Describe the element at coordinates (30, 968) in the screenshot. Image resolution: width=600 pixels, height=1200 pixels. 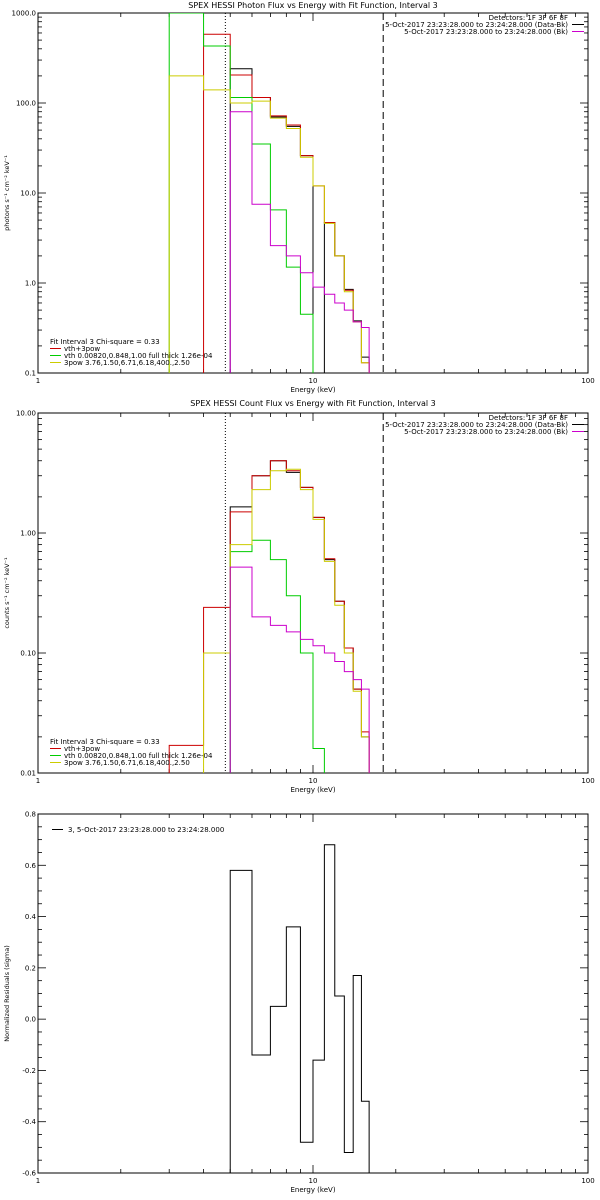
I see `y-tick-label: 0.2` at that location.